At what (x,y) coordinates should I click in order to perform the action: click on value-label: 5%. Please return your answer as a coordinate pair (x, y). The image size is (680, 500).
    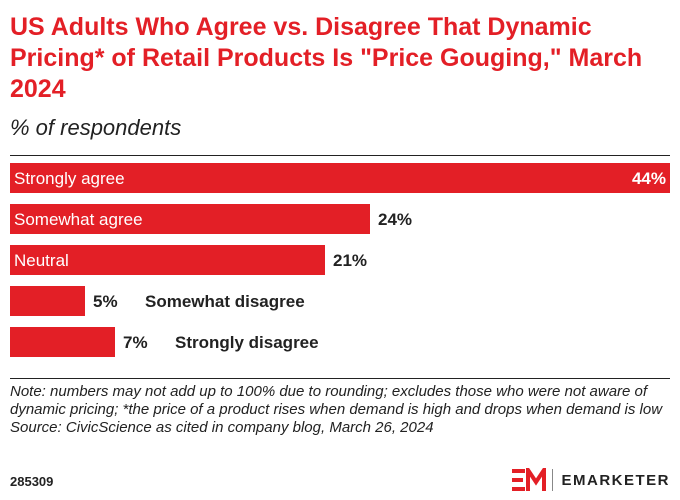
    Looking at the image, I should click on (105, 301).